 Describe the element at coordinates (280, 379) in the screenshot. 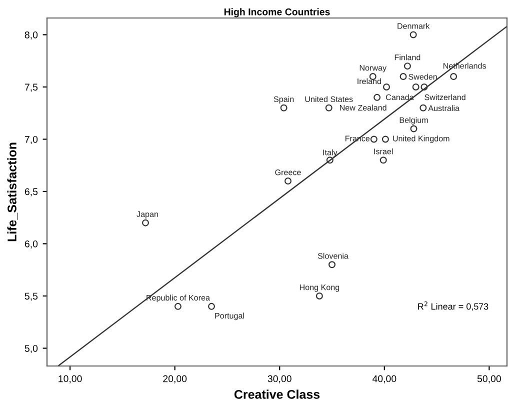

I see `x-tick-label: 30,00` at that location.